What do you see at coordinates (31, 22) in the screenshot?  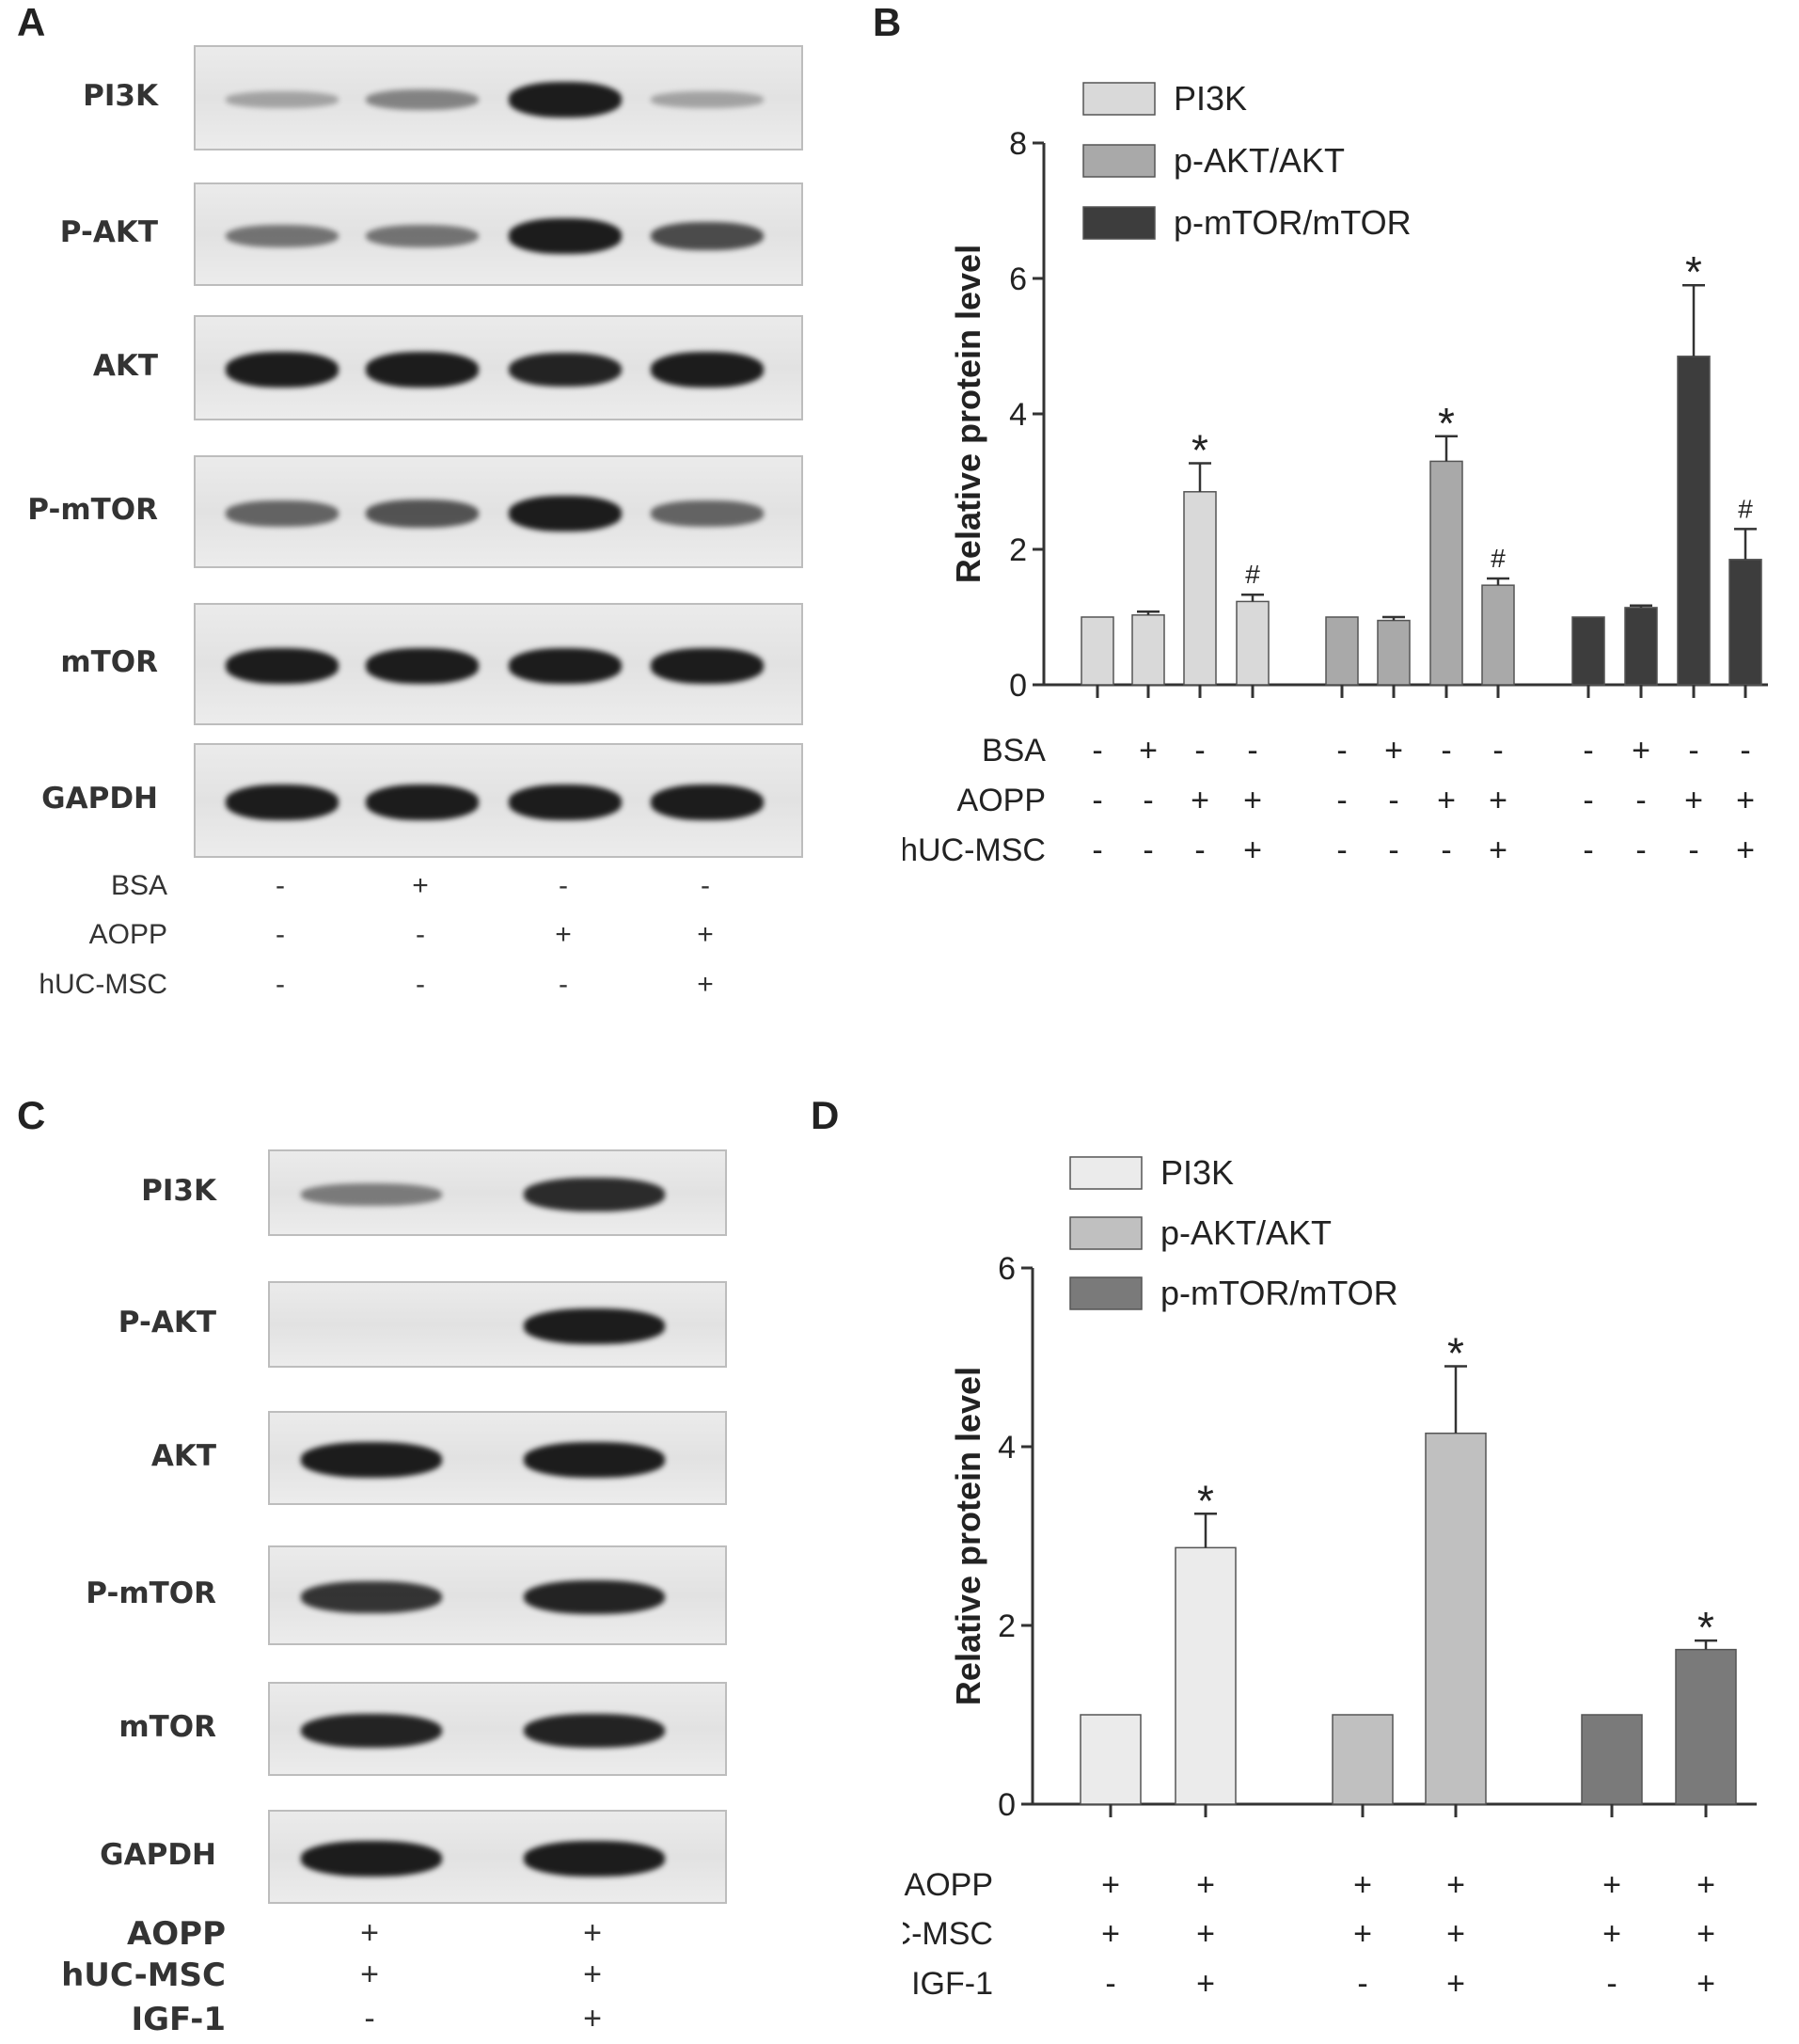 I see `panel-letter-a: A` at bounding box center [31, 22].